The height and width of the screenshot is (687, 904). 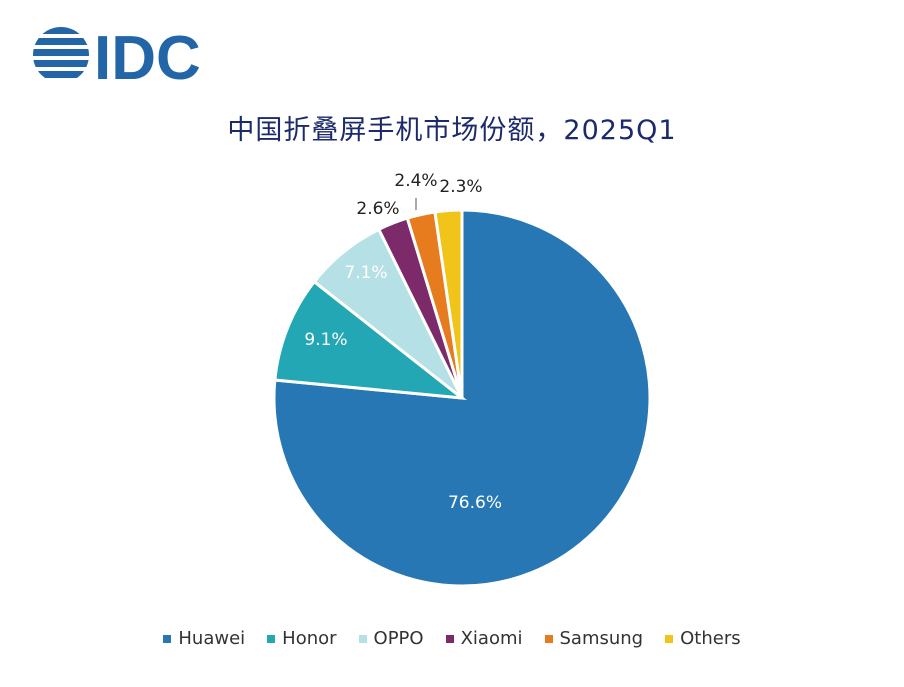 I want to click on legend-label: Samsung, so click(x=601, y=638).